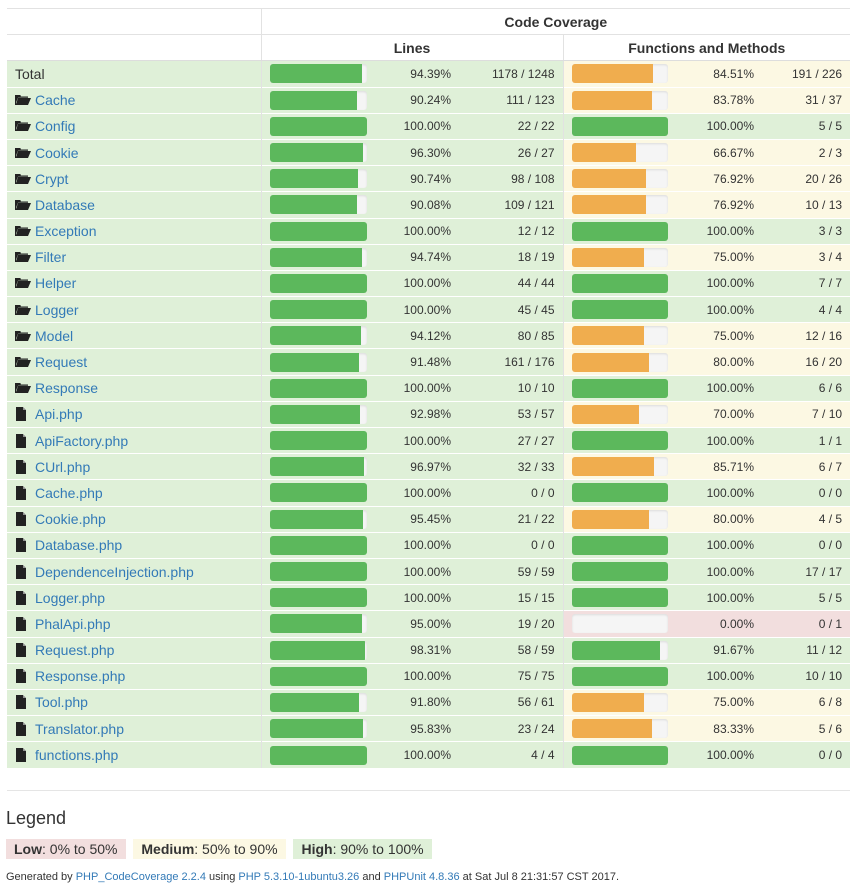 This screenshot has height=890, width=850. What do you see at coordinates (57, 152) in the screenshot?
I see `row-link: Cookie` at bounding box center [57, 152].